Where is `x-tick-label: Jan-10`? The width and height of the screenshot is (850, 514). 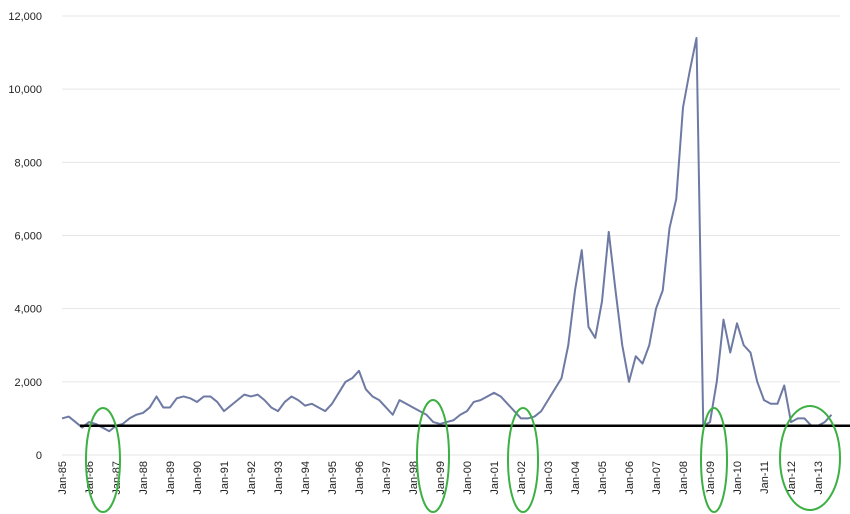 x-tick-label: Jan-10 is located at coordinates (738, 478).